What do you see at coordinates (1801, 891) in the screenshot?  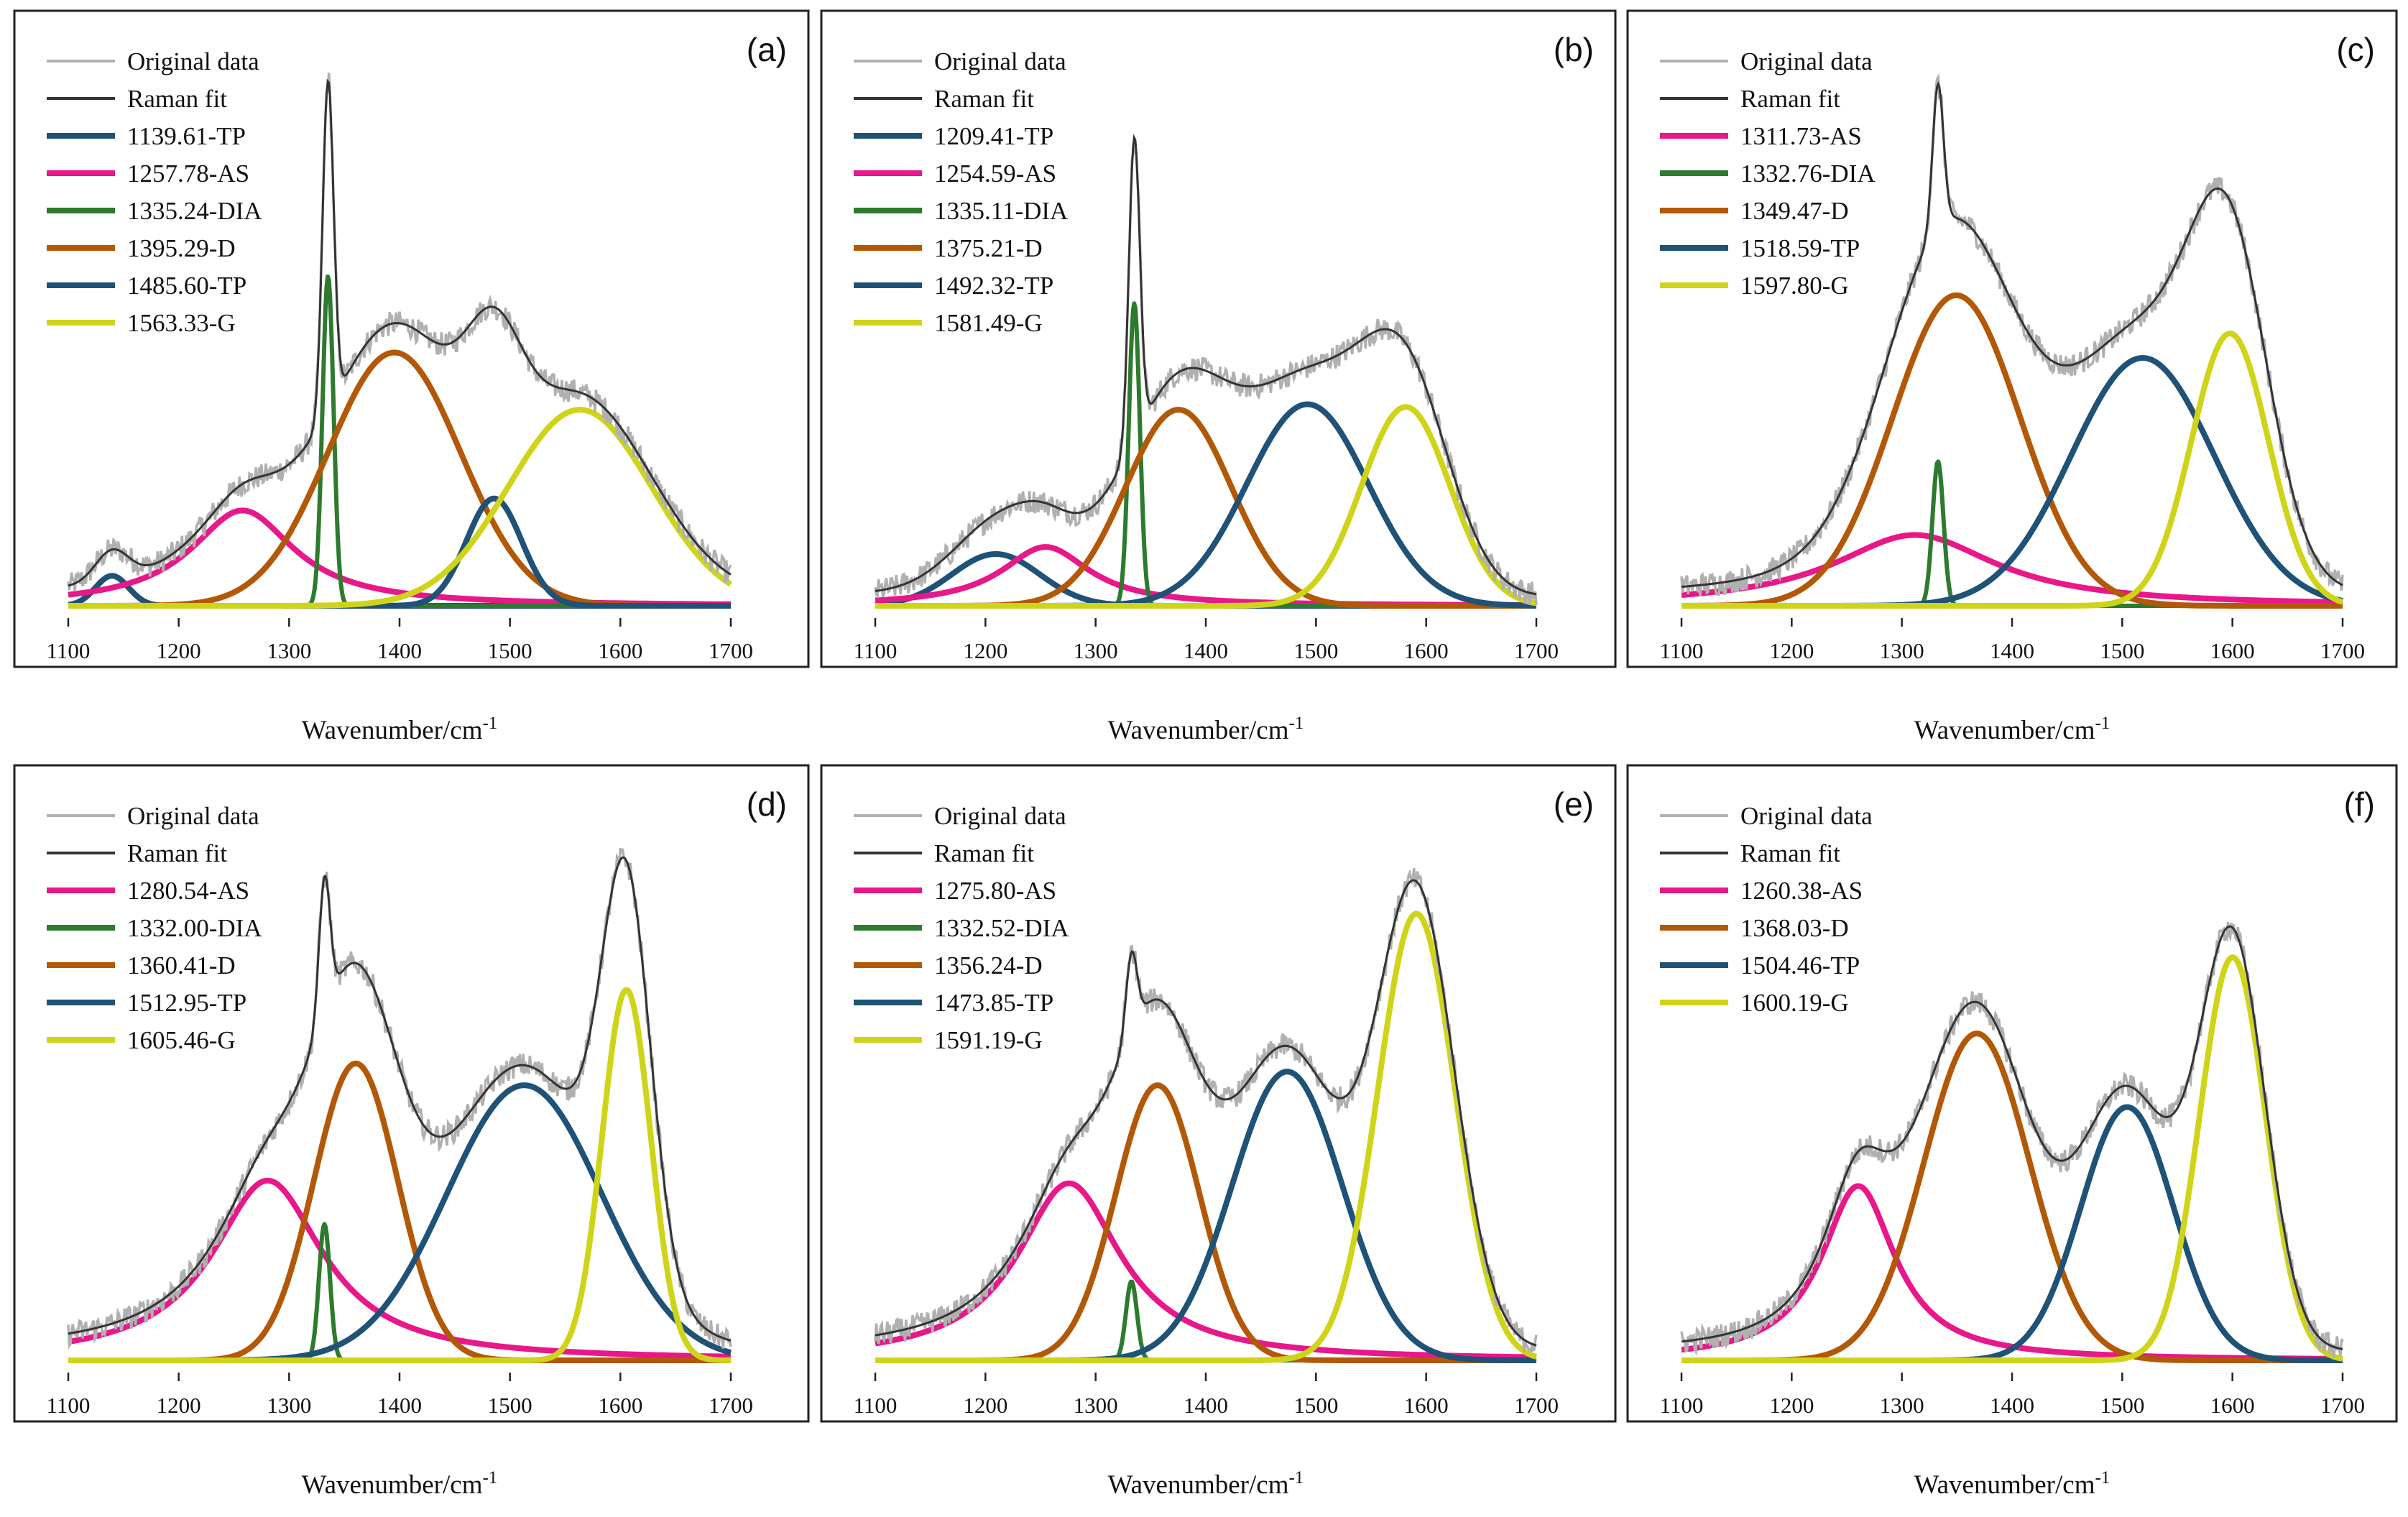 I see `legend-as-label: 1260.38-AS` at bounding box center [1801, 891].